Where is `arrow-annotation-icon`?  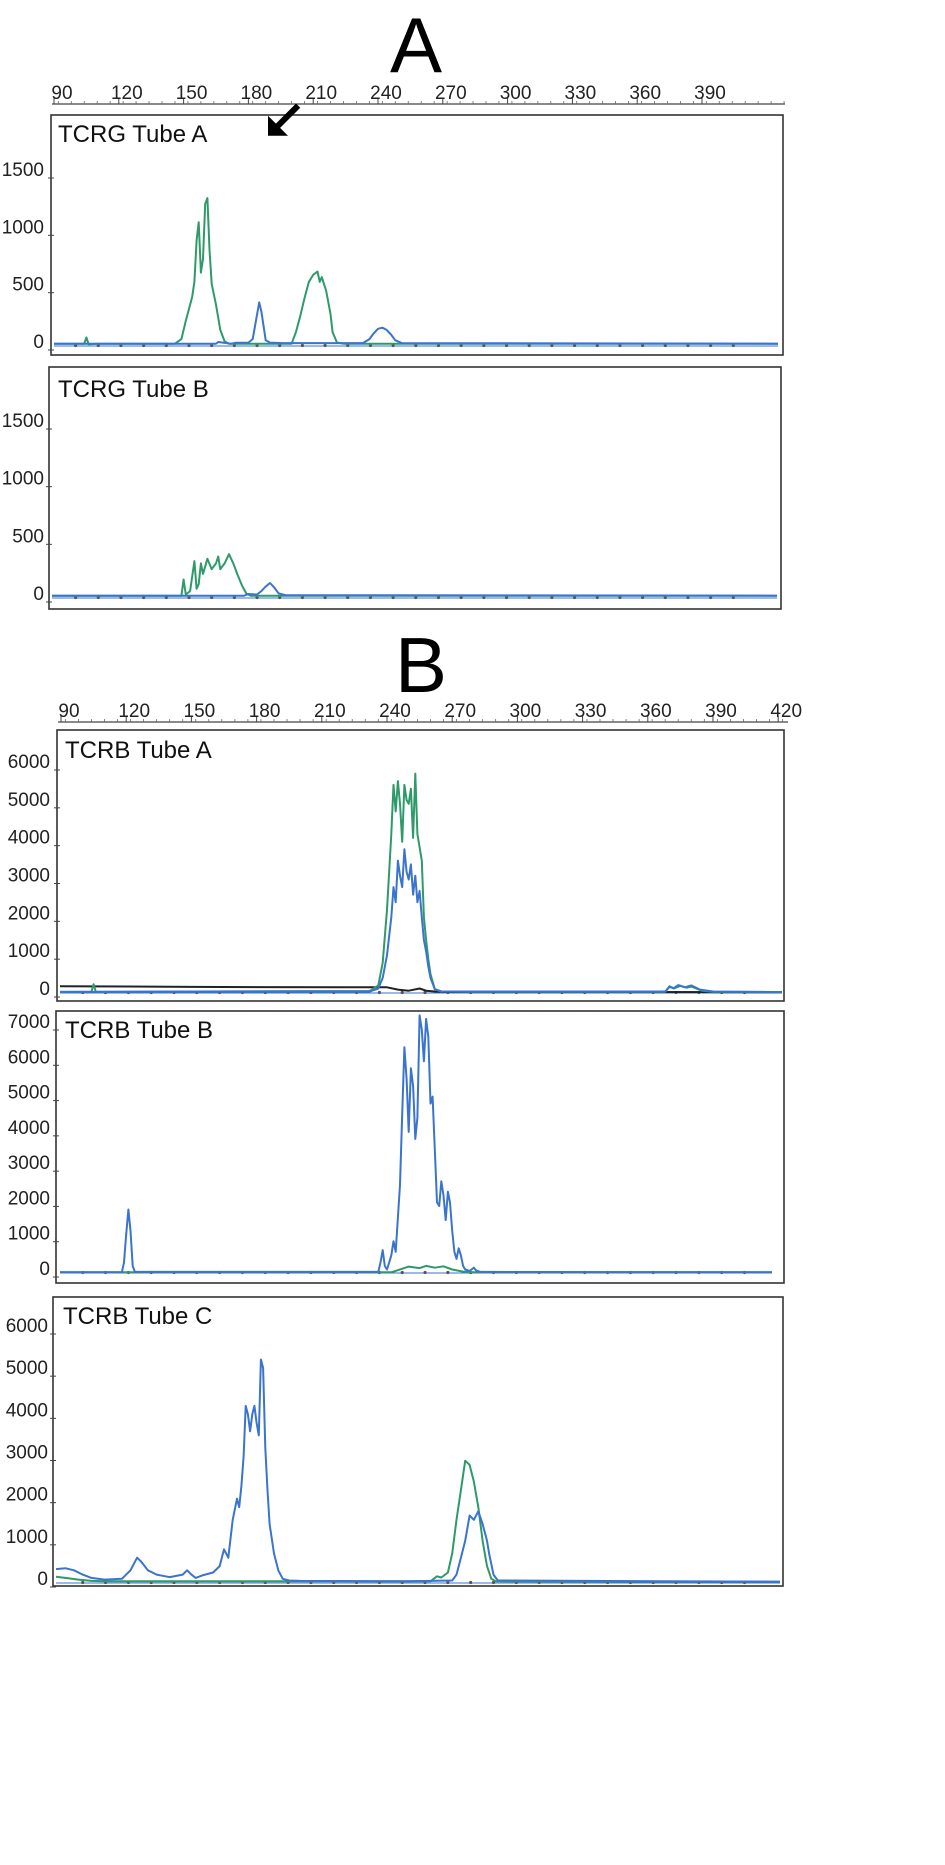 arrow-annotation-icon is located at coordinates (284, 119).